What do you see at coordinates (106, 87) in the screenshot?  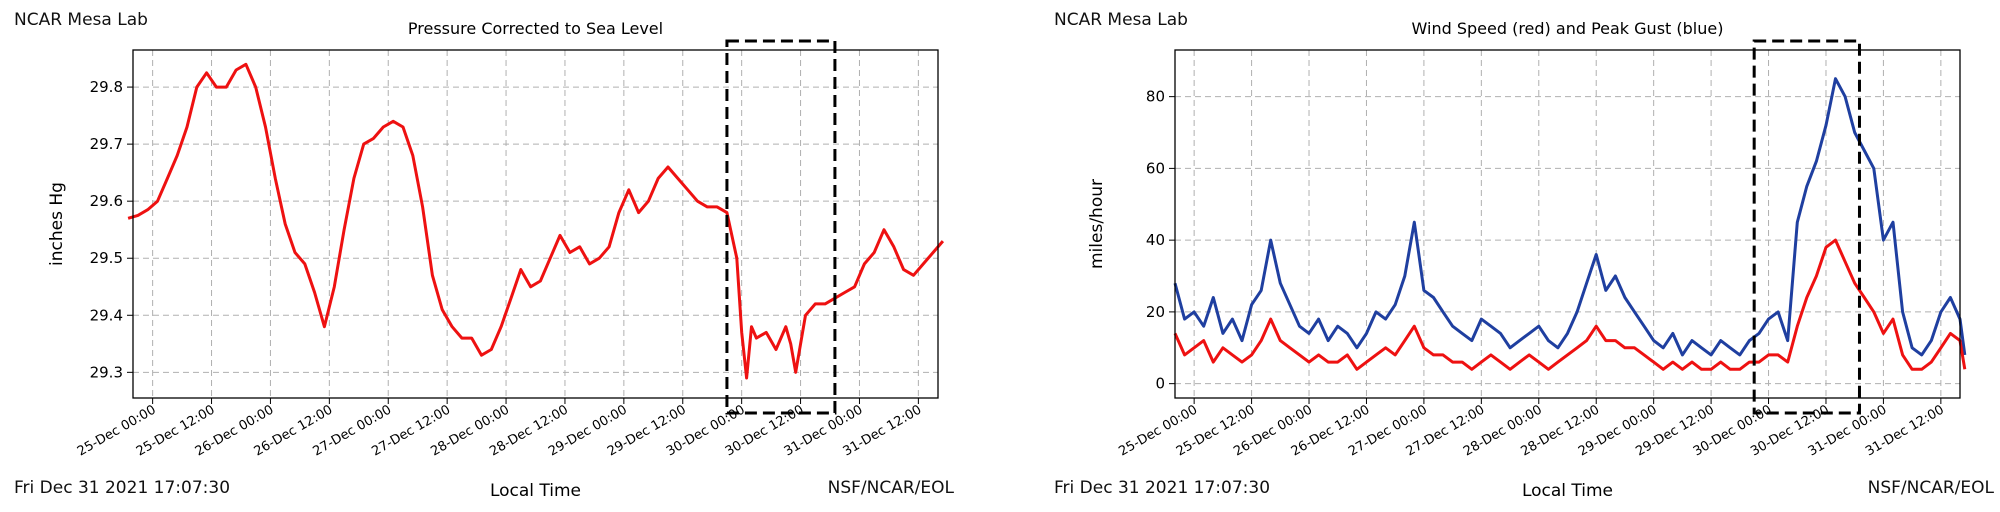 I see `y-tick-label: 29.8` at bounding box center [106, 87].